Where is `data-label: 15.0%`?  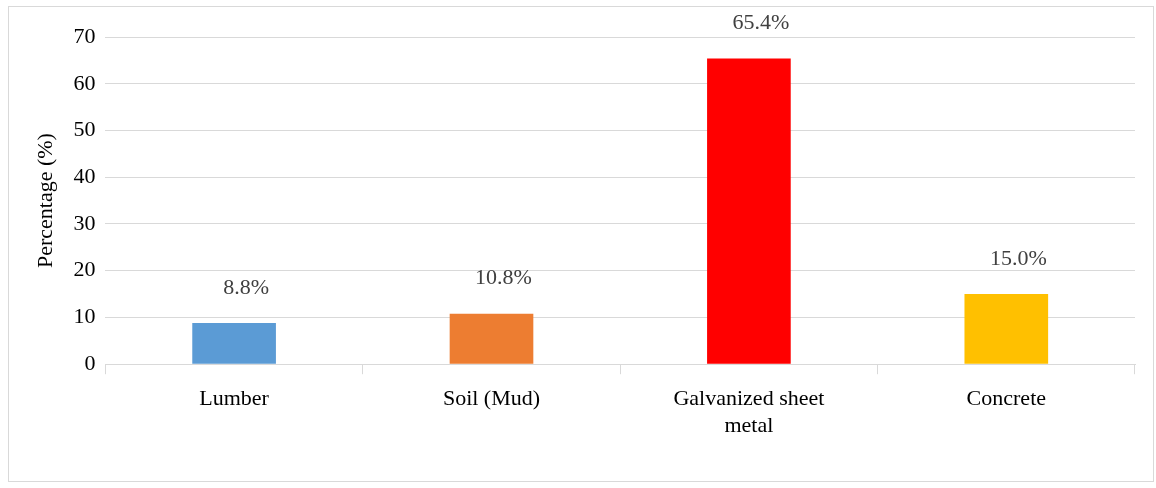
data-label: 15.0% is located at coordinates (1018, 257).